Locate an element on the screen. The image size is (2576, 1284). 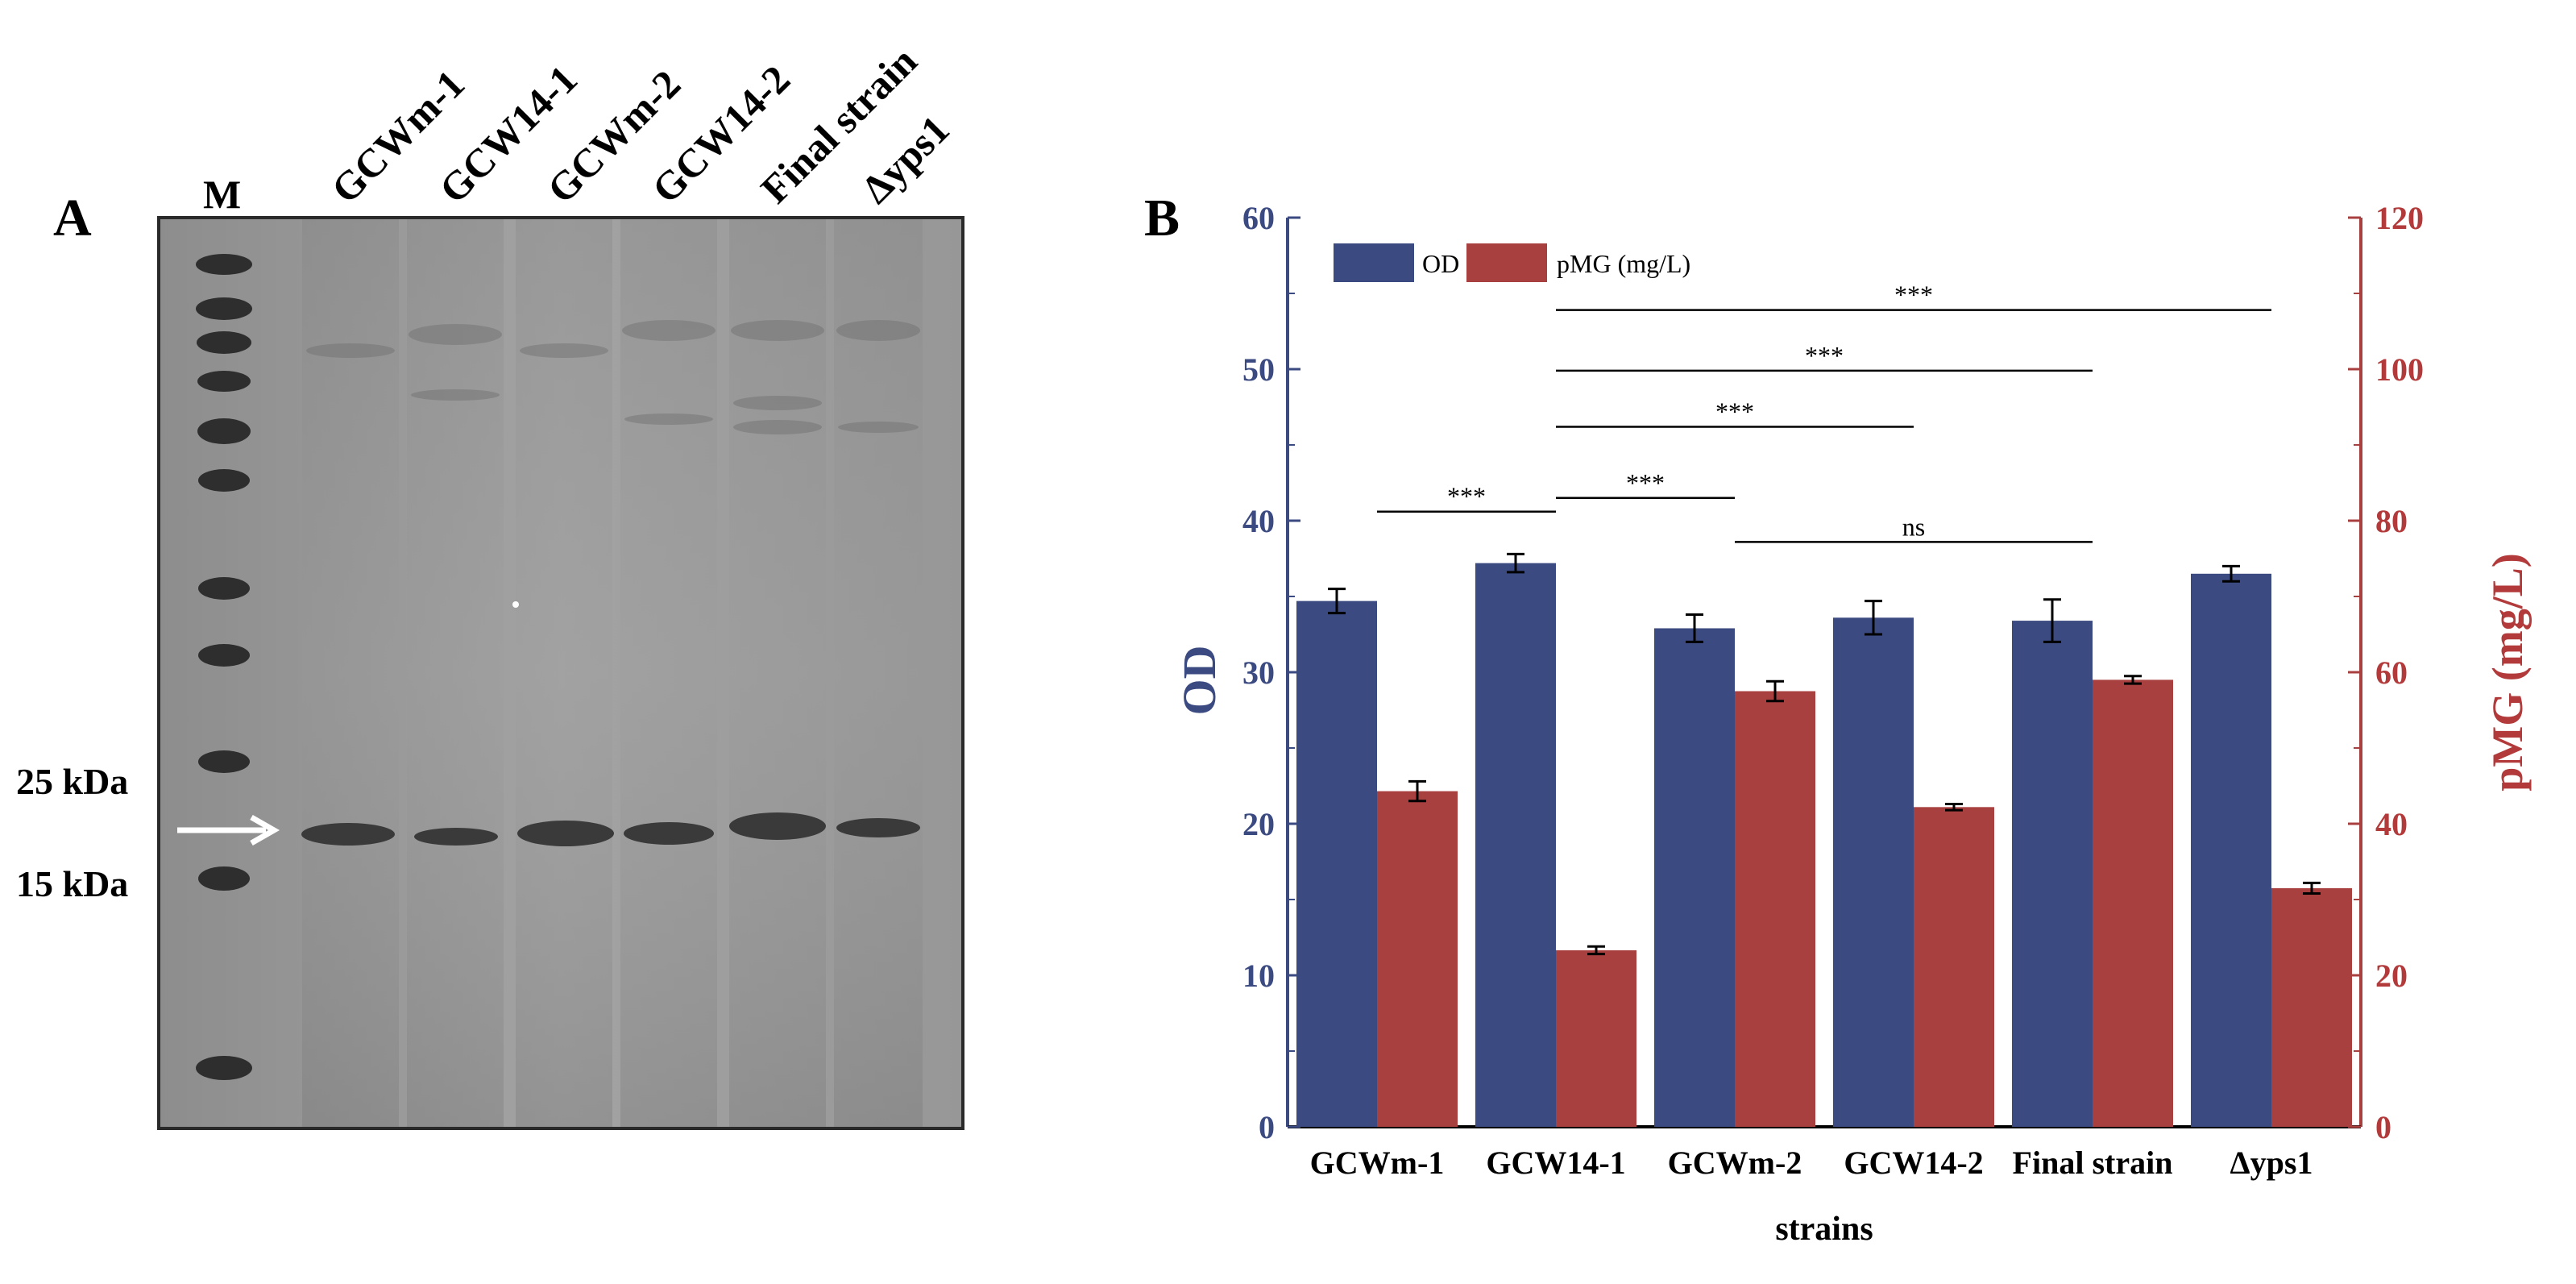
marker-size-label: 25 kDa is located at coordinates (72, 781).